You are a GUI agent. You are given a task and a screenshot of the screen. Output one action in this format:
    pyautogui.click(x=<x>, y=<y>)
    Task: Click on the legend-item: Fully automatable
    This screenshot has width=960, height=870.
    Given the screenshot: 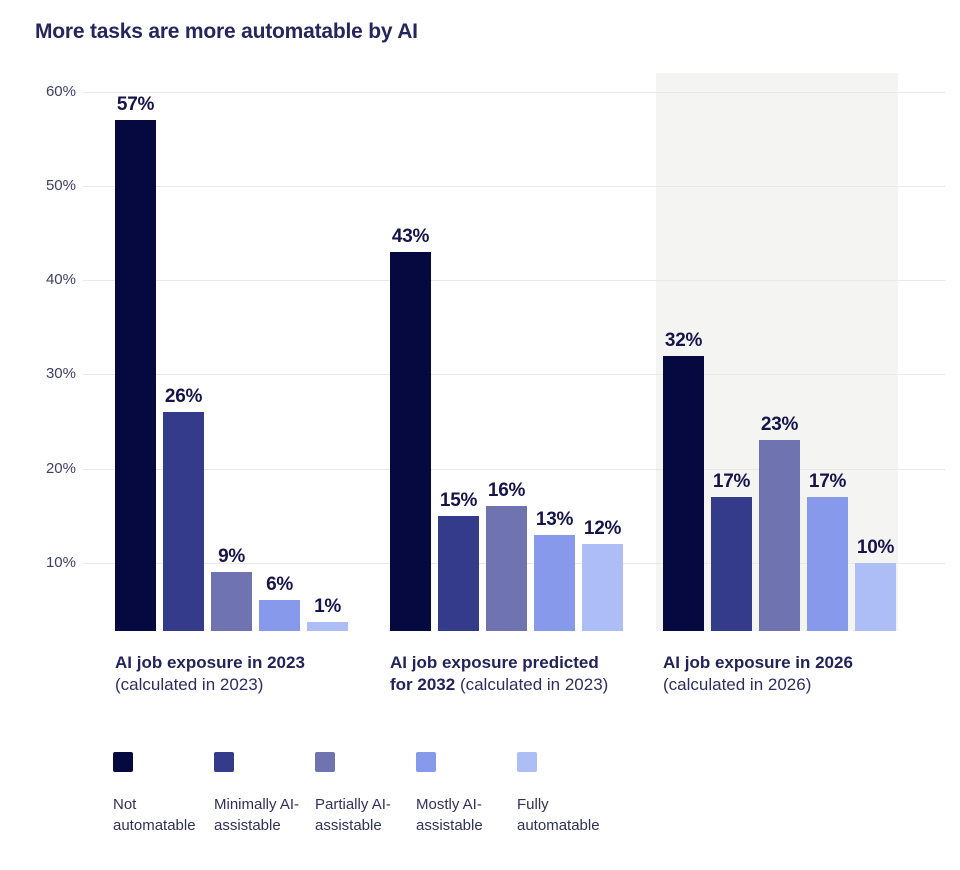 What is the action you would take?
    pyautogui.click(x=567, y=794)
    